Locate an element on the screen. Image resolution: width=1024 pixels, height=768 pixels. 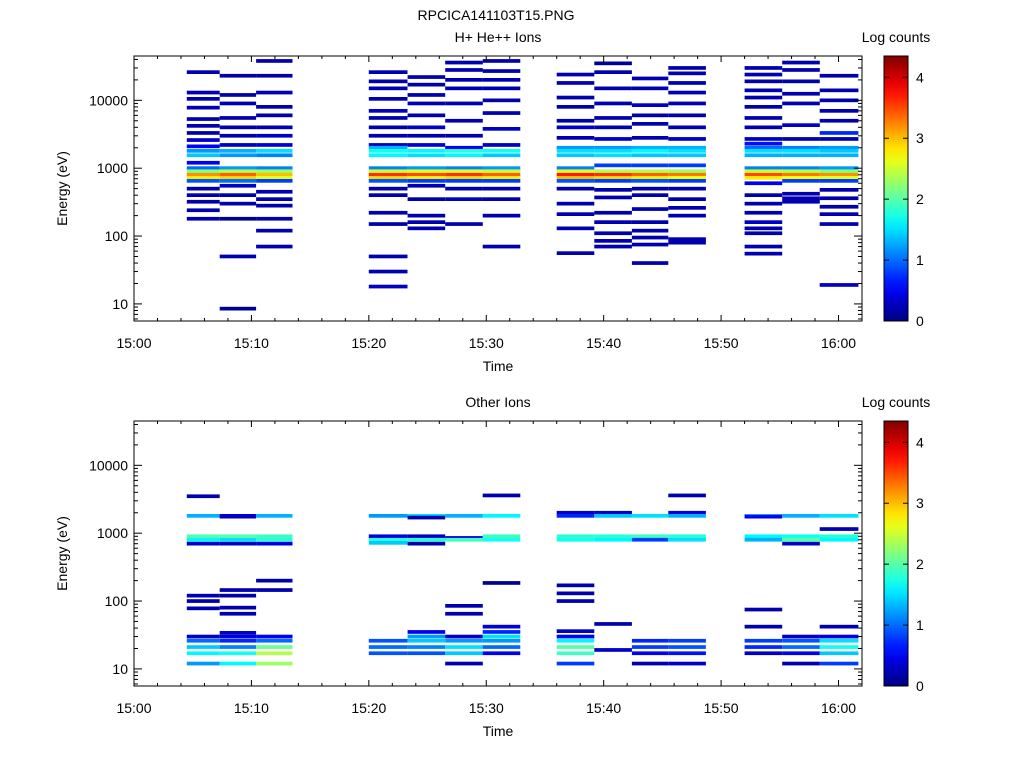
x-tick-label: 15:00 is located at coordinates (133, 343).